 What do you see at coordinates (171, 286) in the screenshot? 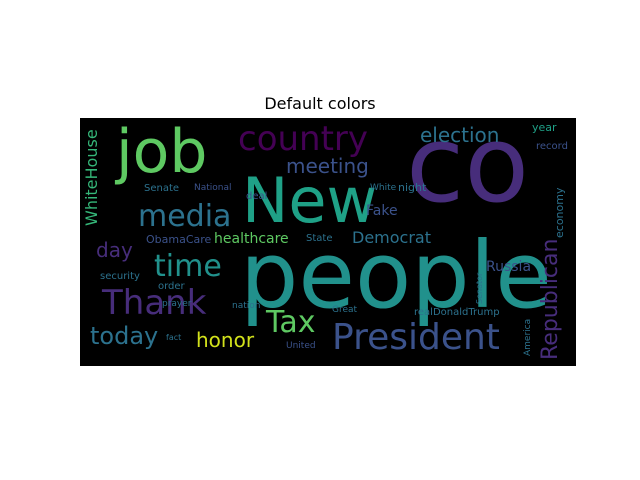
I see `word-order: order` at bounding box center [171, 286].